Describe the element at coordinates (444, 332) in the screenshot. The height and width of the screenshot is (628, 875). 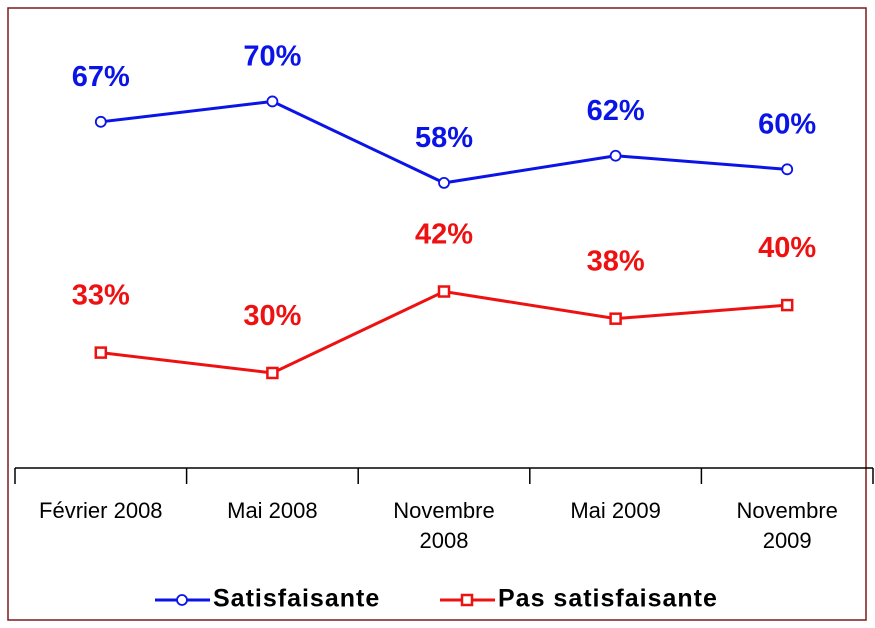
I see `series-line` at that location.